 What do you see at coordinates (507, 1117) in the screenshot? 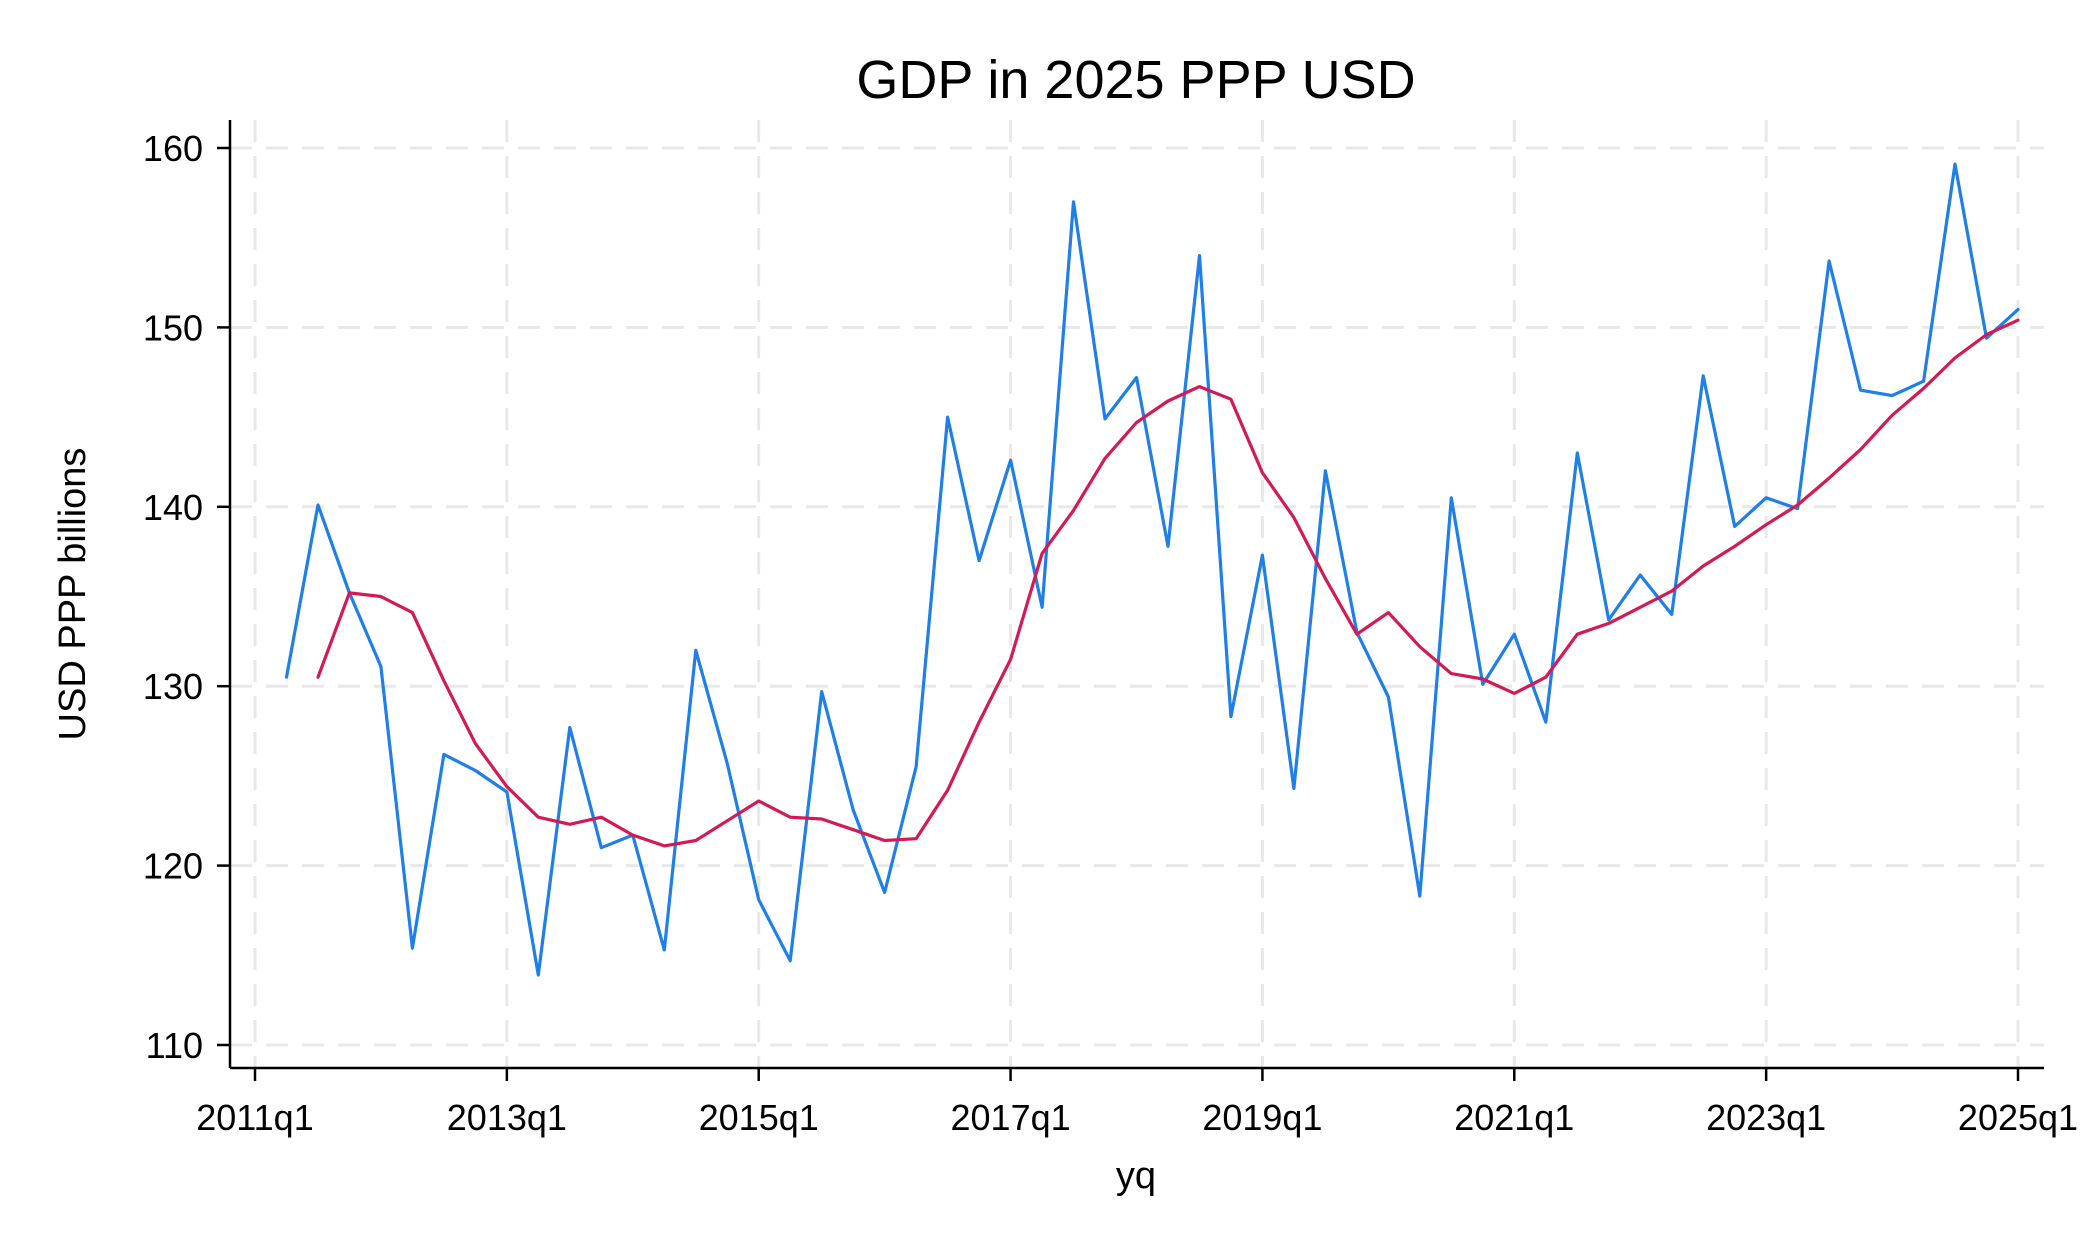
I see `x-tick-label-1: 2013q1` at bounding box center [507, 1117].